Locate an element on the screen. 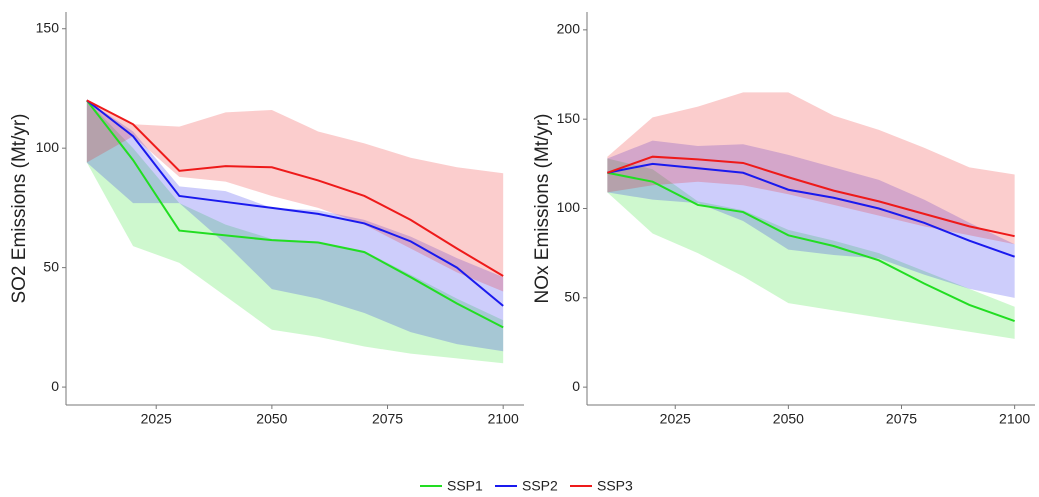  legend-label: SSP2 is located at coordinates (540, 486).